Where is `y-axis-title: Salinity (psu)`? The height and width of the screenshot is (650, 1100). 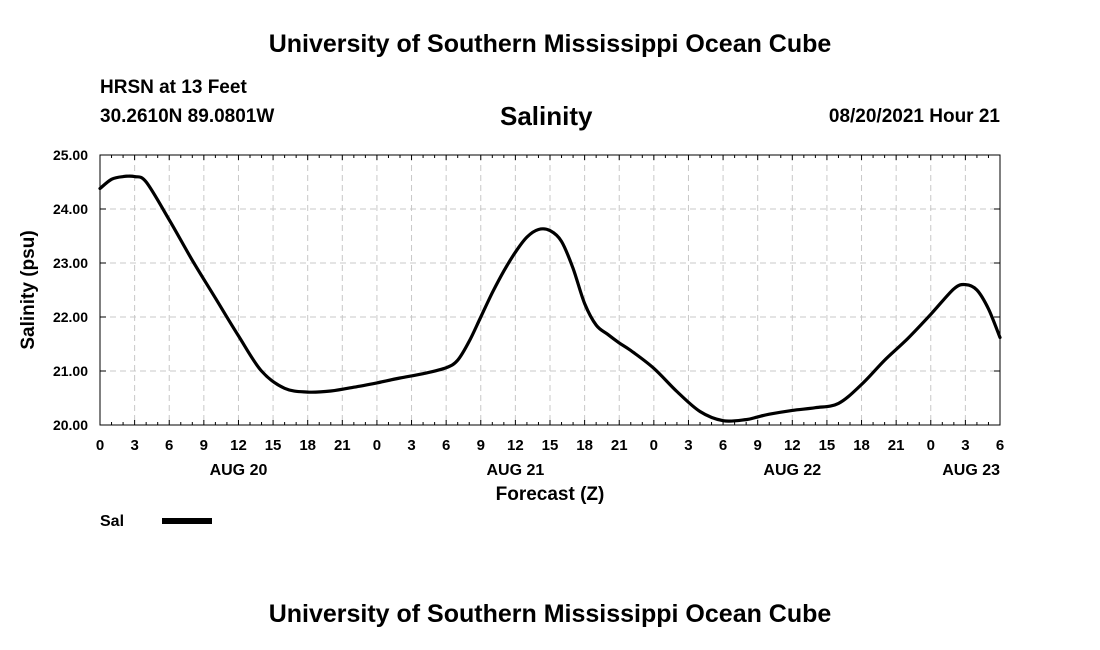 y-axis-title: Salinity (psu) is located at coordinates (28, 289).